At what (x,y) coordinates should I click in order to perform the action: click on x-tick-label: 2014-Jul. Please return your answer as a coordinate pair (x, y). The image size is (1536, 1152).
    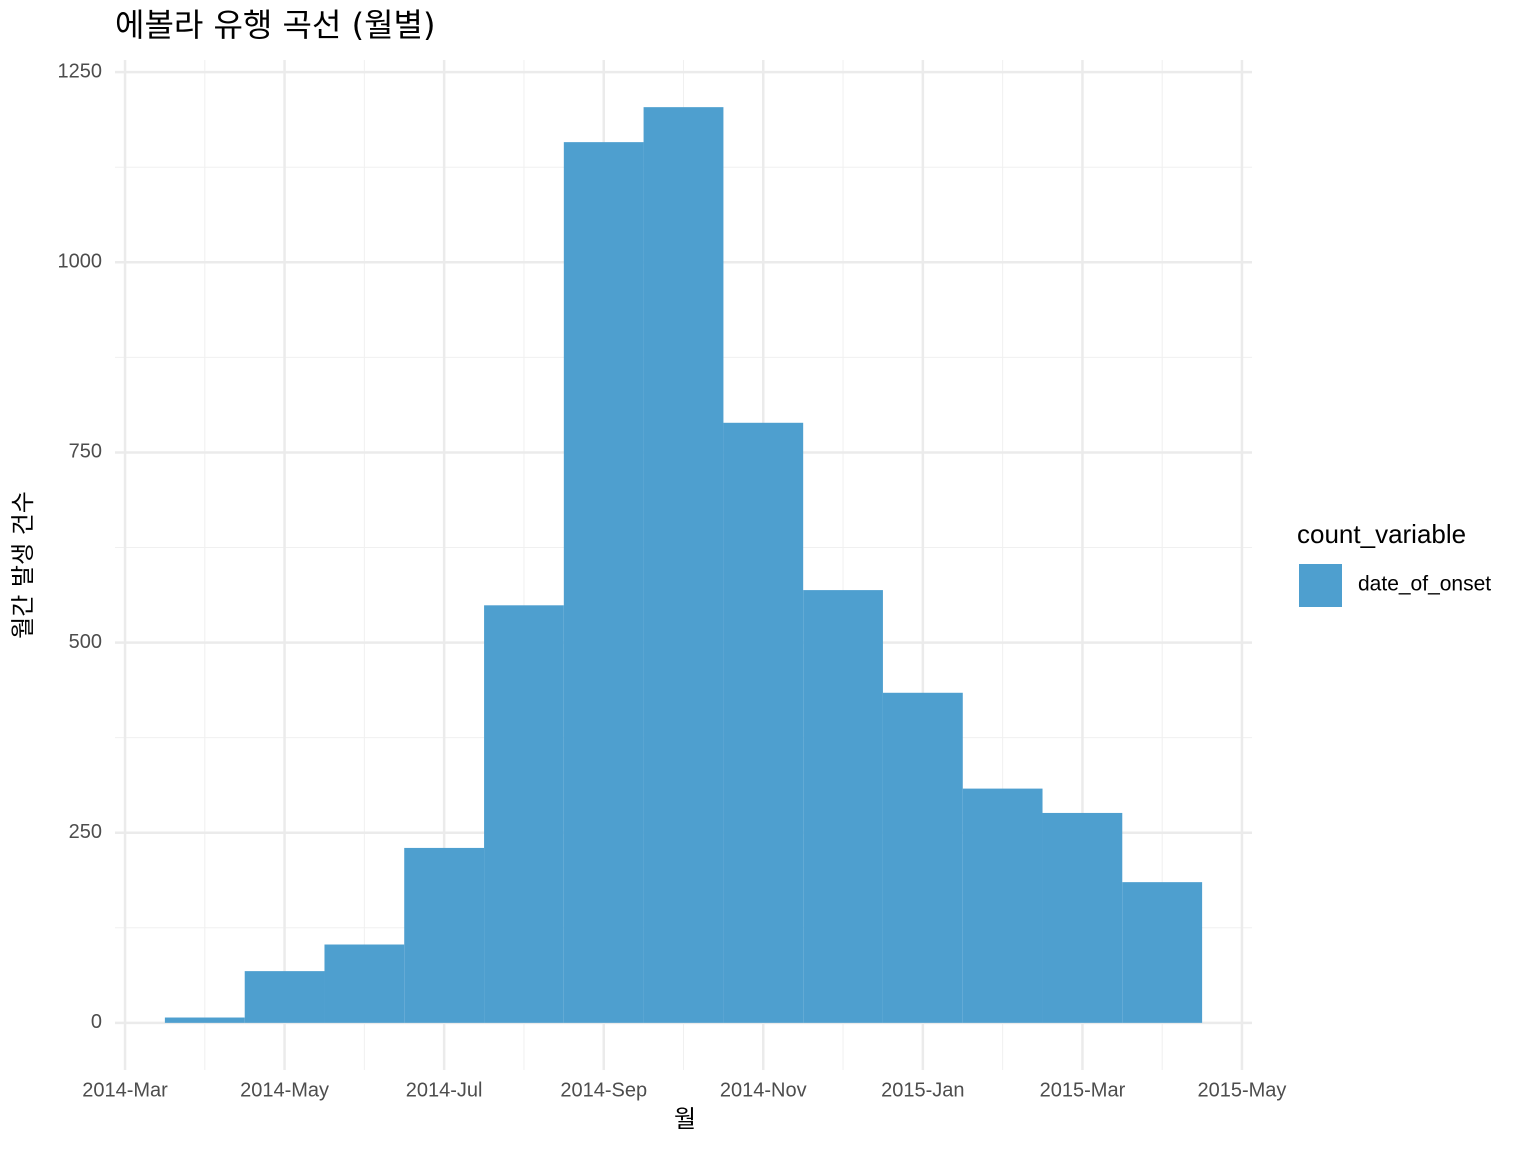
    Looking at the image, I should click on (444, 1090).